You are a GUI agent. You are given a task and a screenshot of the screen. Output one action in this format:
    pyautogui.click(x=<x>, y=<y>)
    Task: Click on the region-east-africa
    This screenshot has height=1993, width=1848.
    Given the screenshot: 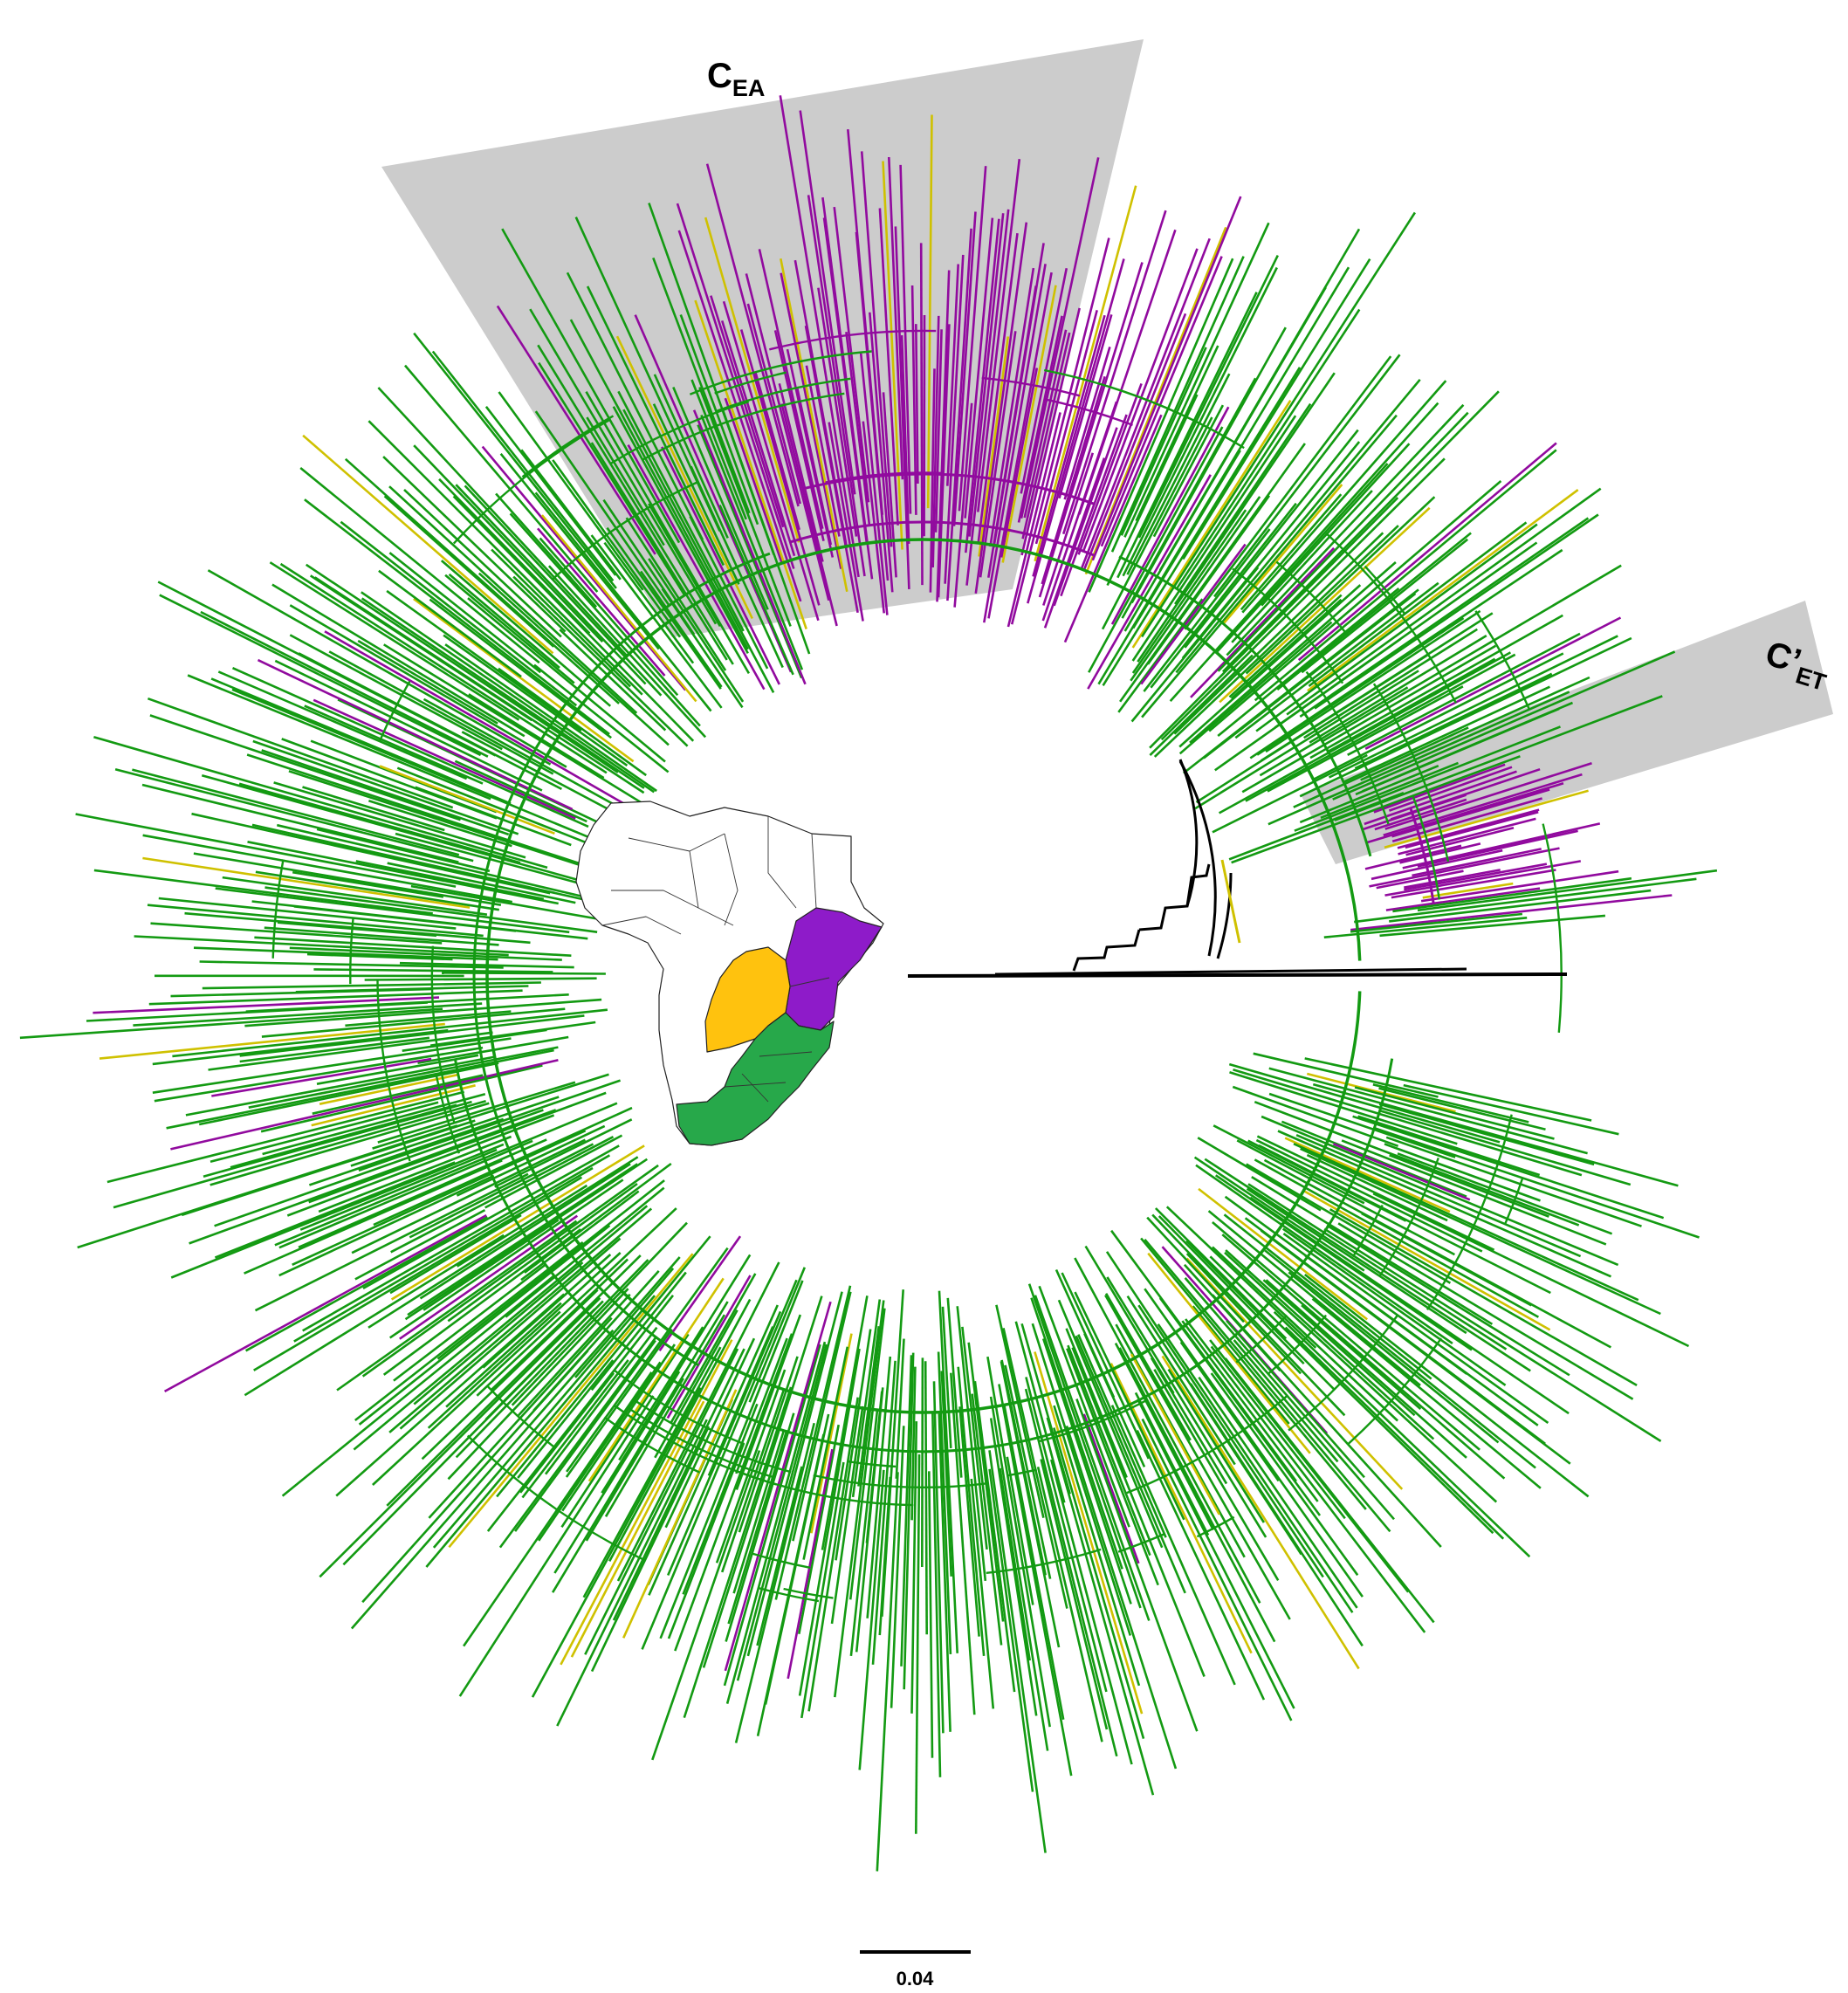 What is the action you would take?
    pyautogui.click(x=834, y=969)
    